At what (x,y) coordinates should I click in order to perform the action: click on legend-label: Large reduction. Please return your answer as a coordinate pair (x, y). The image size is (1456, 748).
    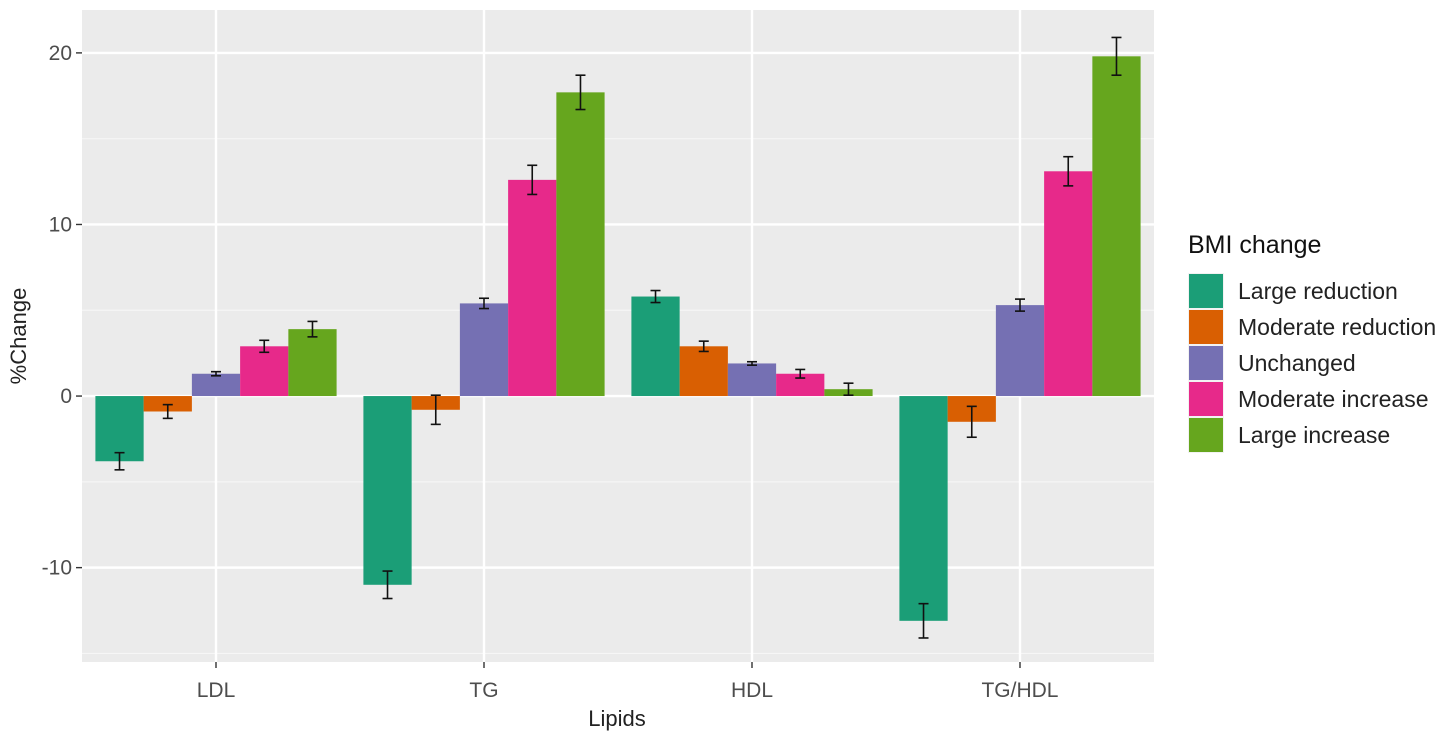
    Looking at the image, I should click on (1318, 291).